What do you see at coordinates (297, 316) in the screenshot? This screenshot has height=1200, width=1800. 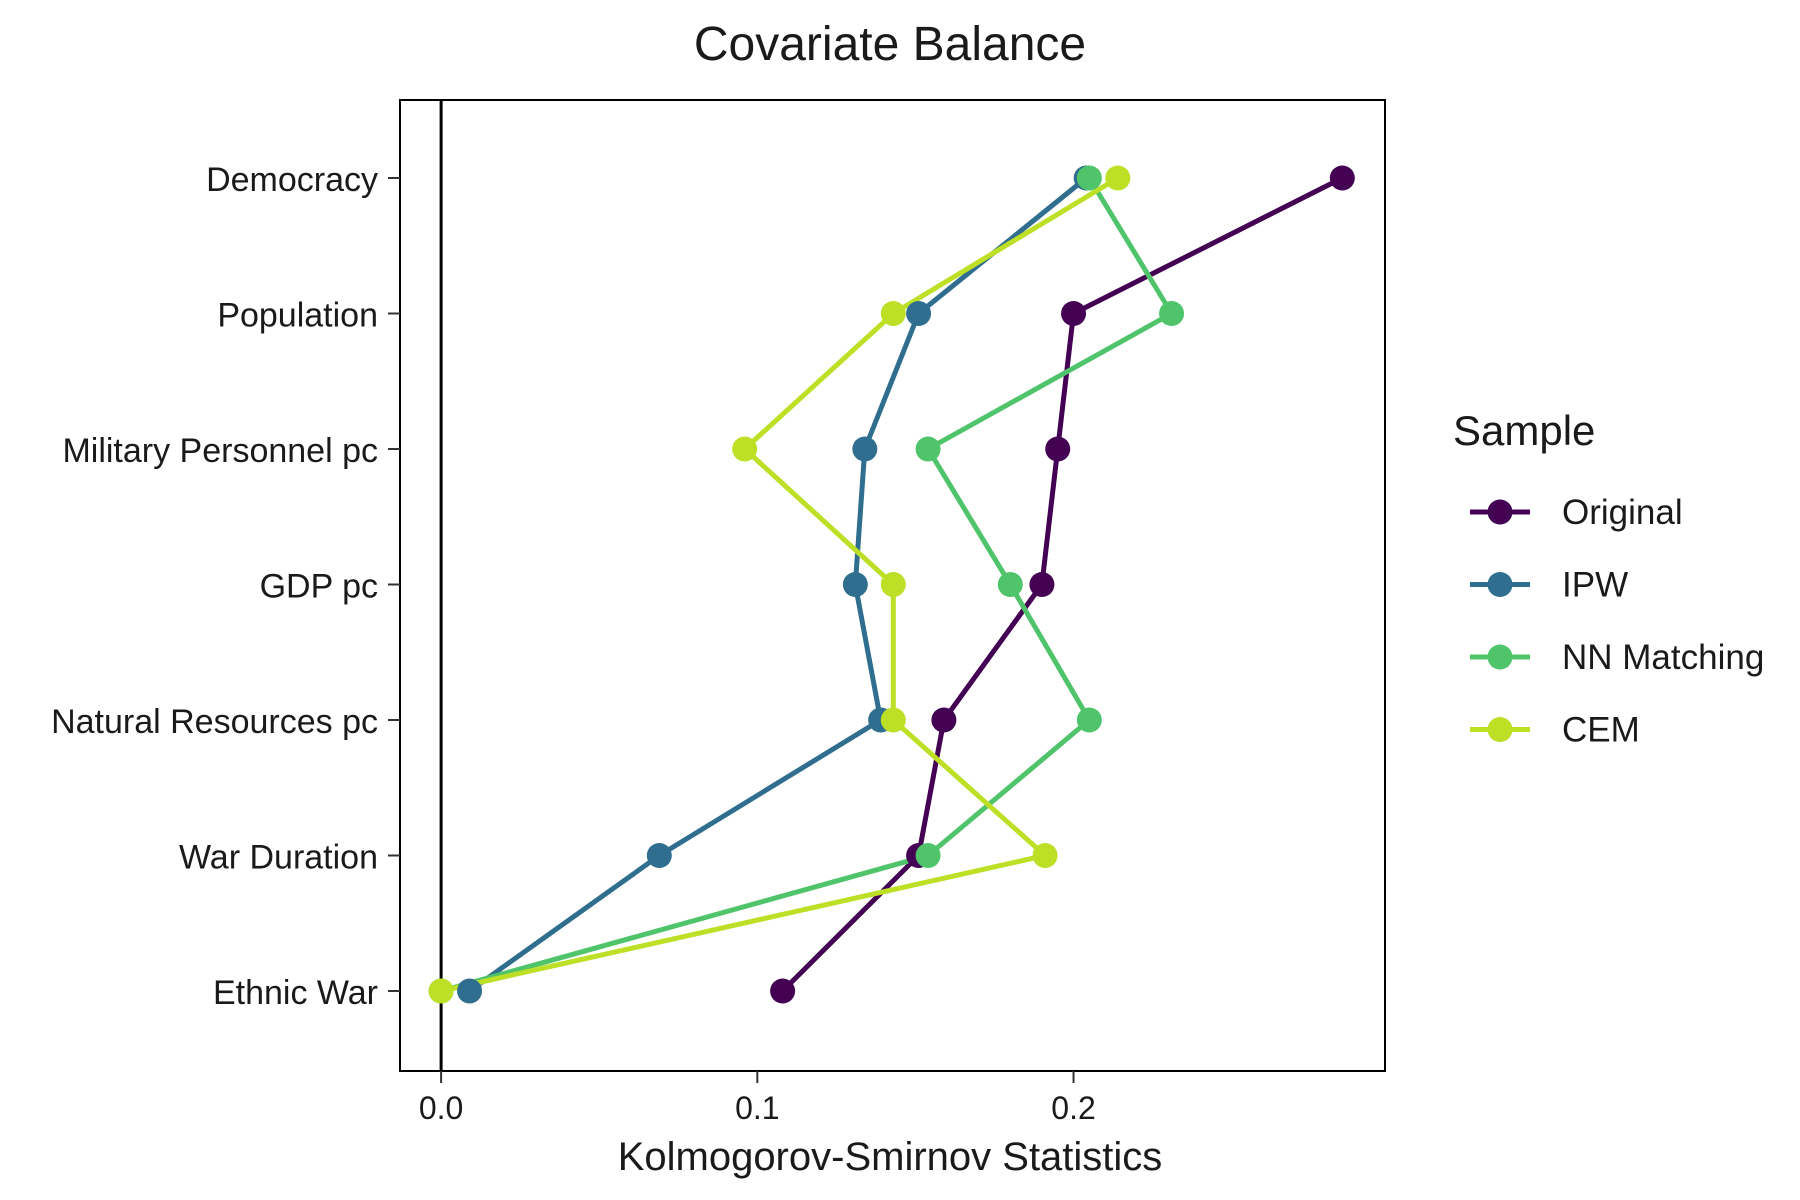 I see `y-tick-label: Population` at bounding box center [297, 316].